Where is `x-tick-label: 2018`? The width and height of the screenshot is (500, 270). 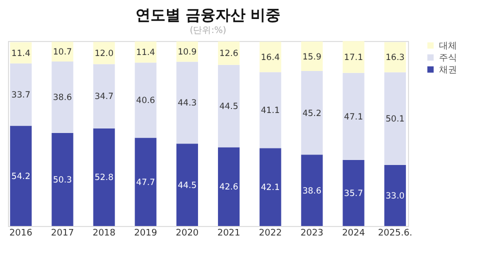
x-tick-label: 2018 is located at coordinates (104, 233).